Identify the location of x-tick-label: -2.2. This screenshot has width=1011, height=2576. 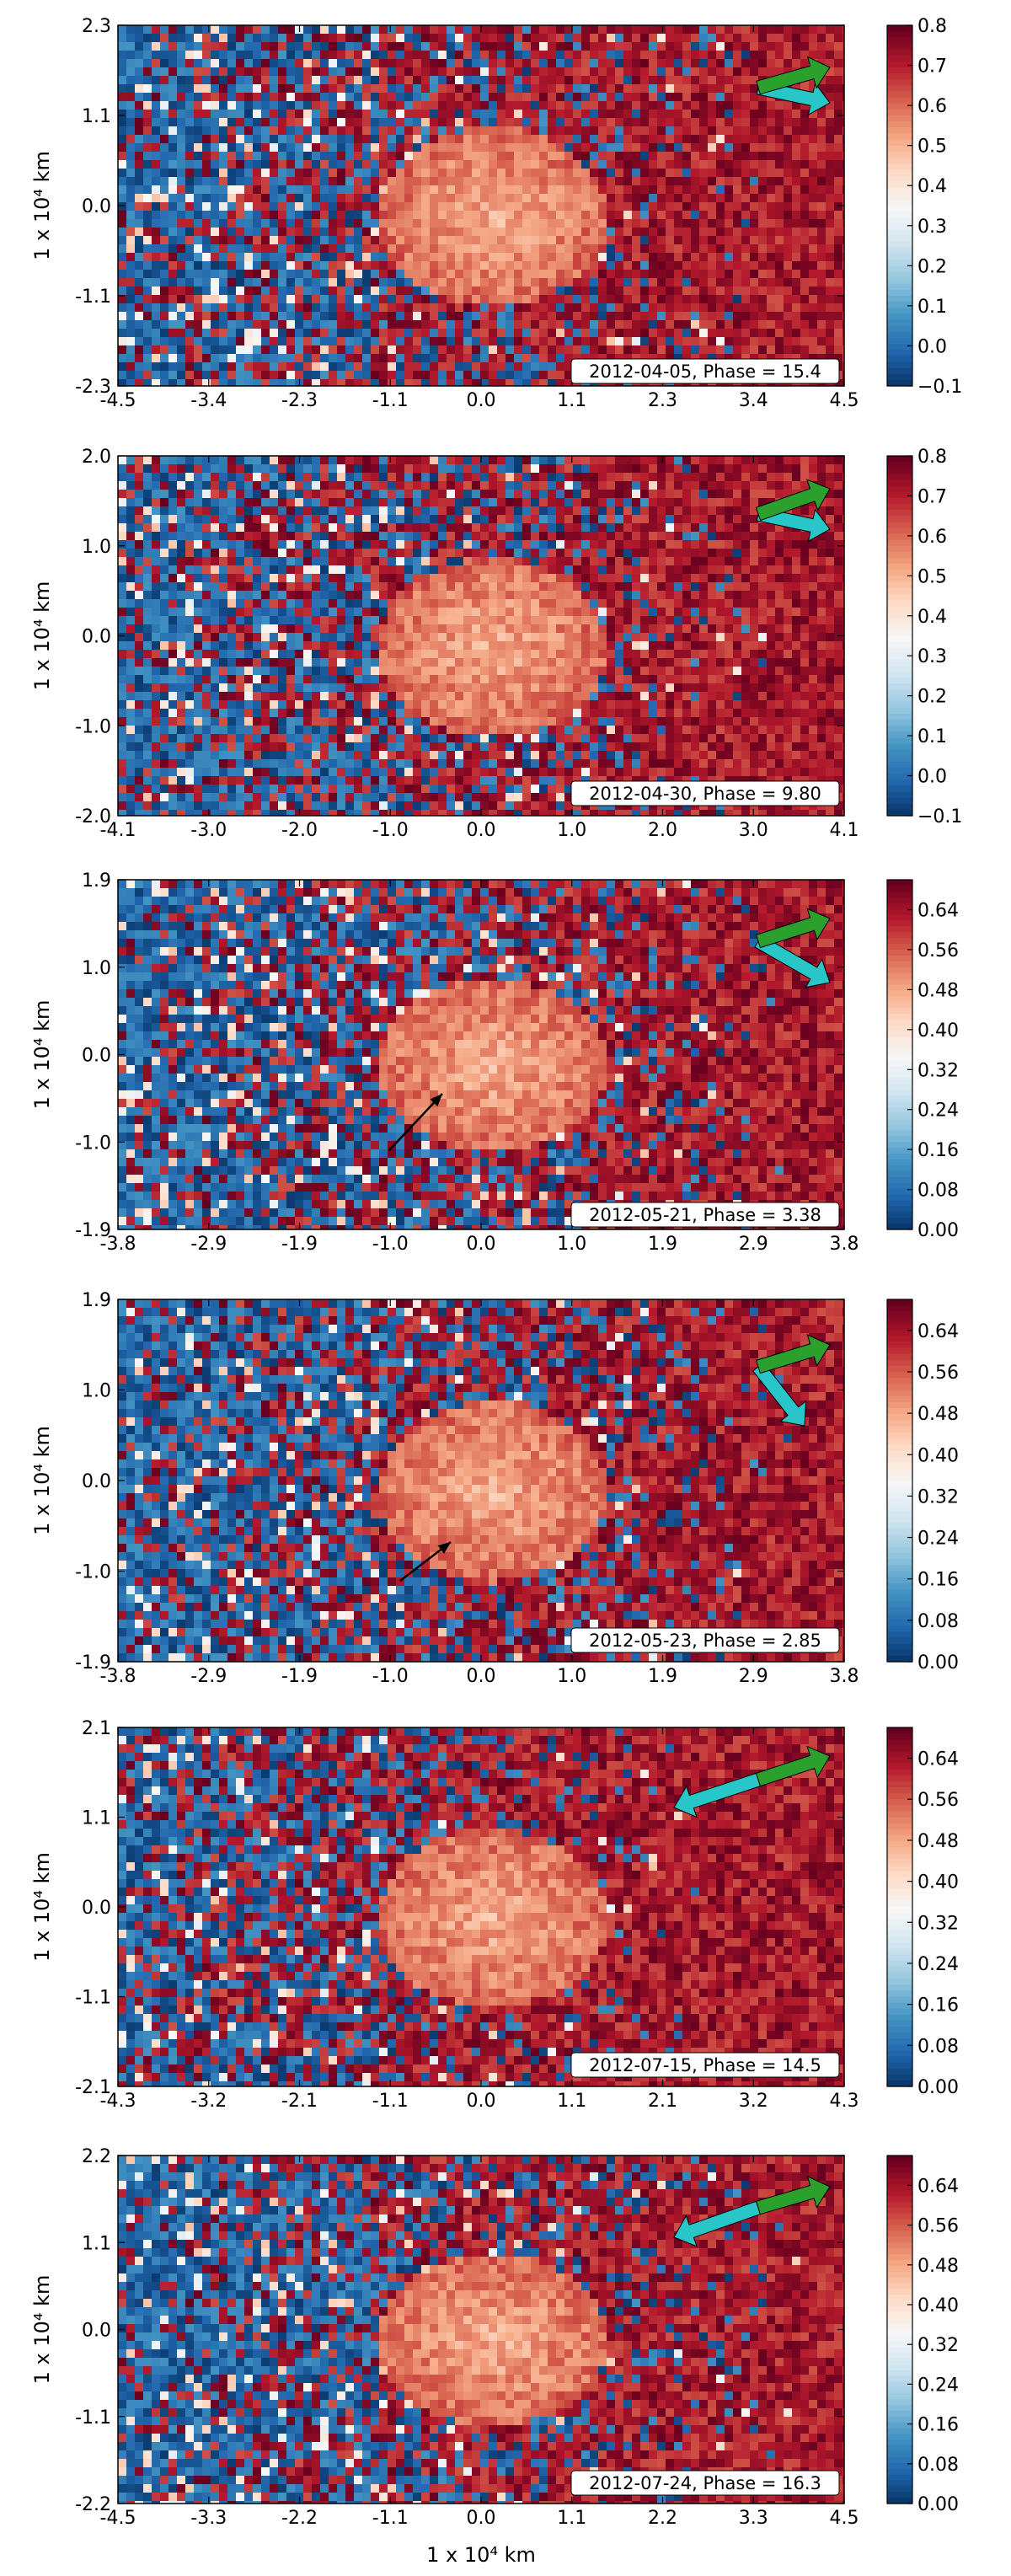
(299, 2518).